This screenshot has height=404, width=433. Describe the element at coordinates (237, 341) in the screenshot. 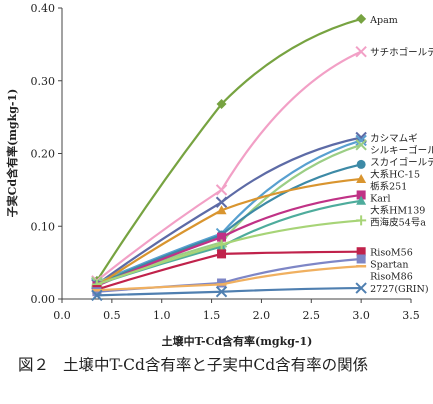

I see `x-axis-title: 土壌中T-Cd含有率(mgkg-1)` at that location.